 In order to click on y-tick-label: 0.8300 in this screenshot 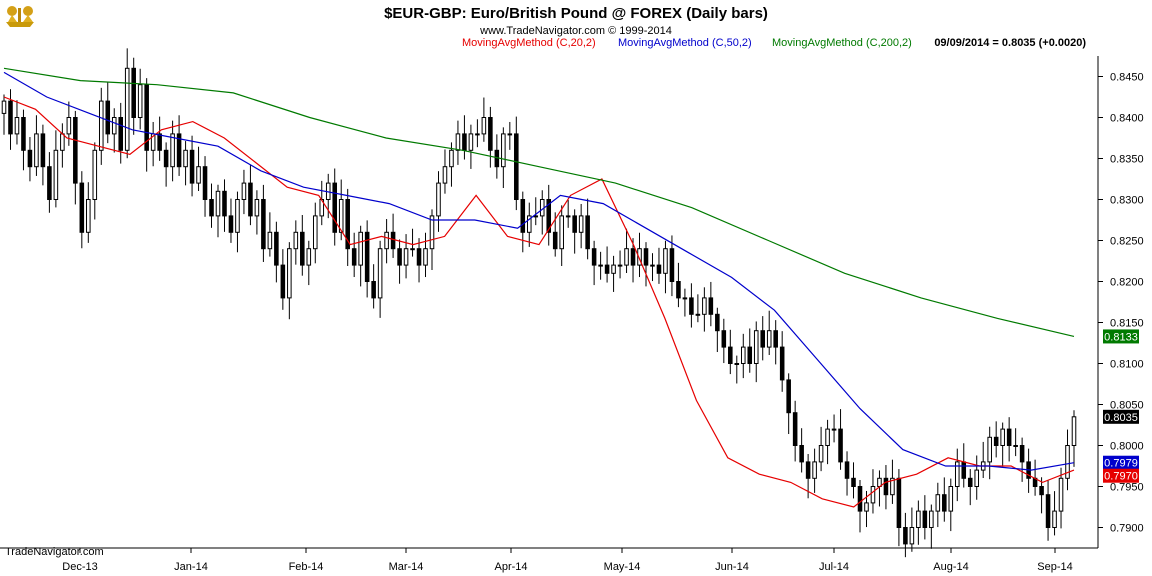, I will do `click(1127, 201)`.